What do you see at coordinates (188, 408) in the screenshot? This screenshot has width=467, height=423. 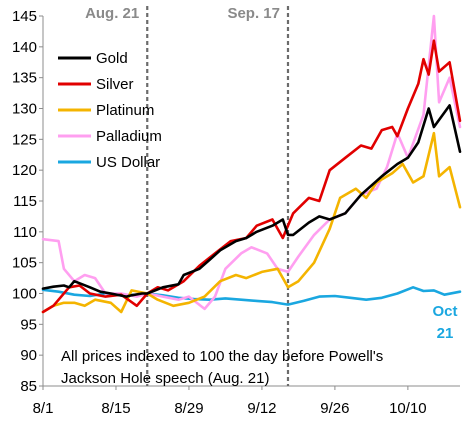 I see `x-tick-label: 8/29` at bounding box center [188, 408].